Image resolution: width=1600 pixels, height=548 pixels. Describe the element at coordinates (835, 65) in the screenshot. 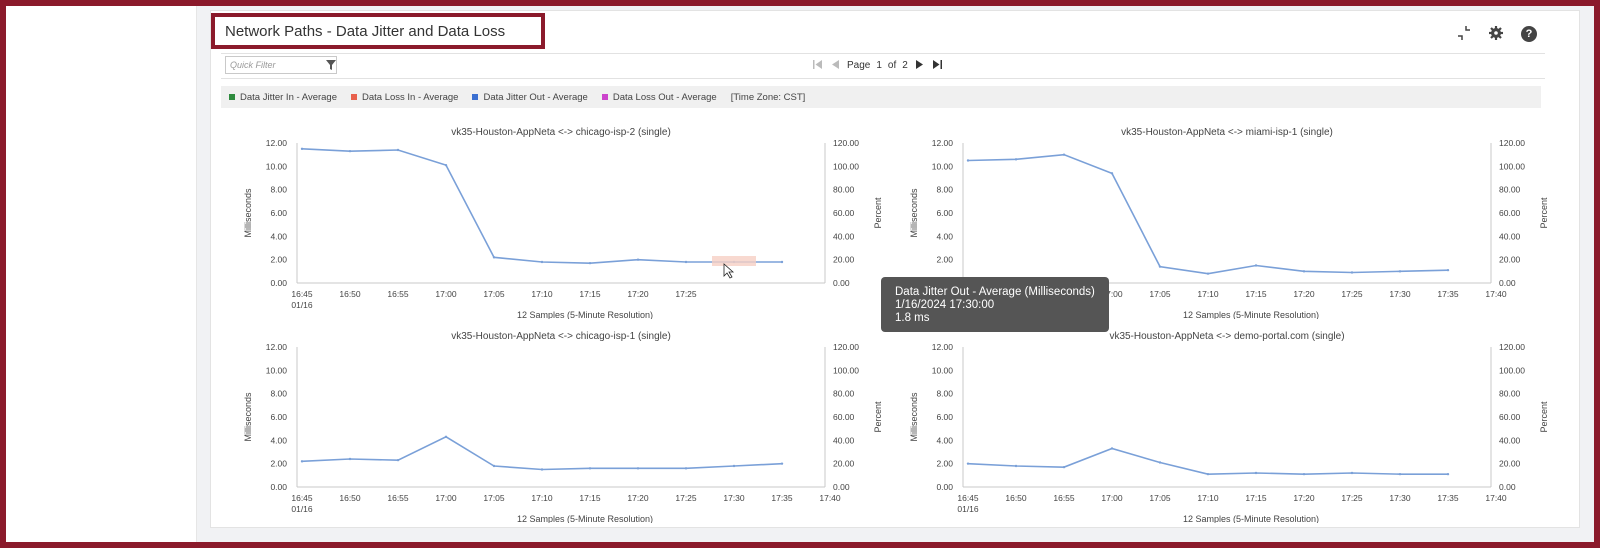

I see `prev-page-icon` at that location.